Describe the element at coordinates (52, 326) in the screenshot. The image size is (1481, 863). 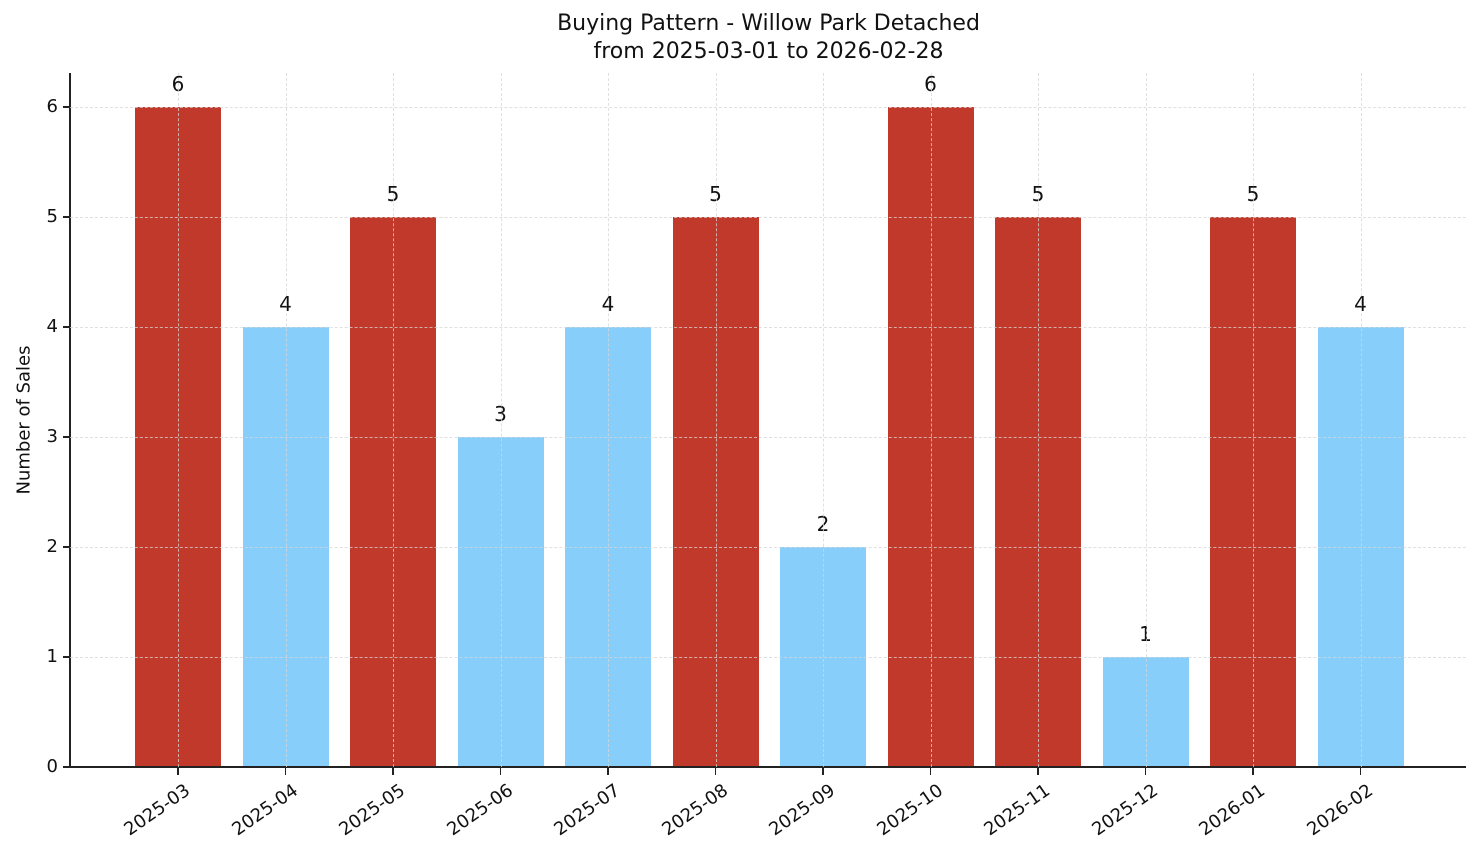
I see `y-tick-label: 4` at that location.